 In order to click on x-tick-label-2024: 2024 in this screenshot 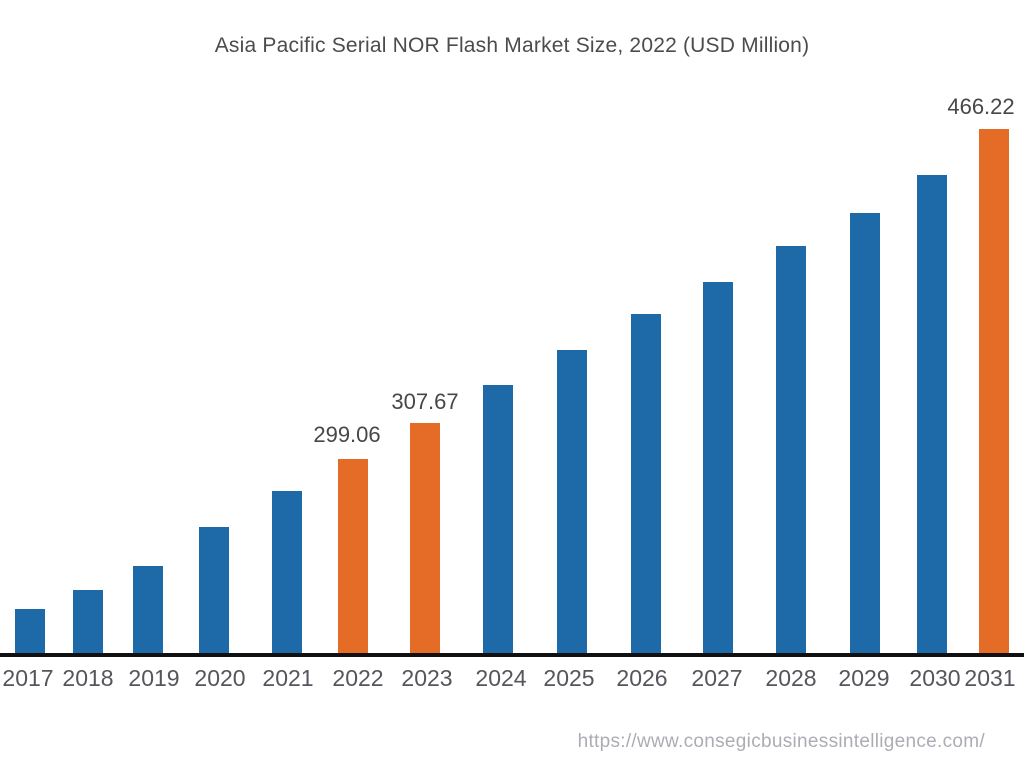, I will do `click(501, 678)`.